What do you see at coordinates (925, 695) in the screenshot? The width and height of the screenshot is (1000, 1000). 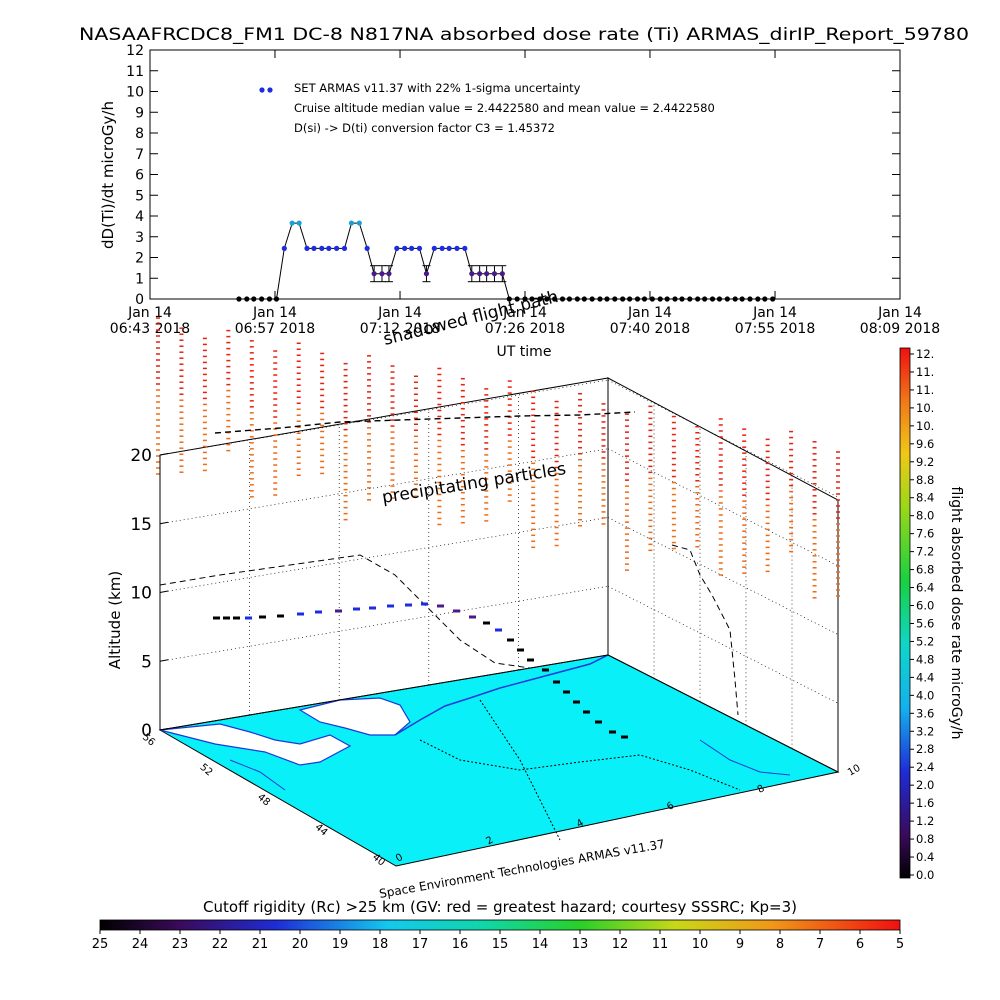 I see `colorbar-tick-label: 4.0` at bounding box center [925, 695].